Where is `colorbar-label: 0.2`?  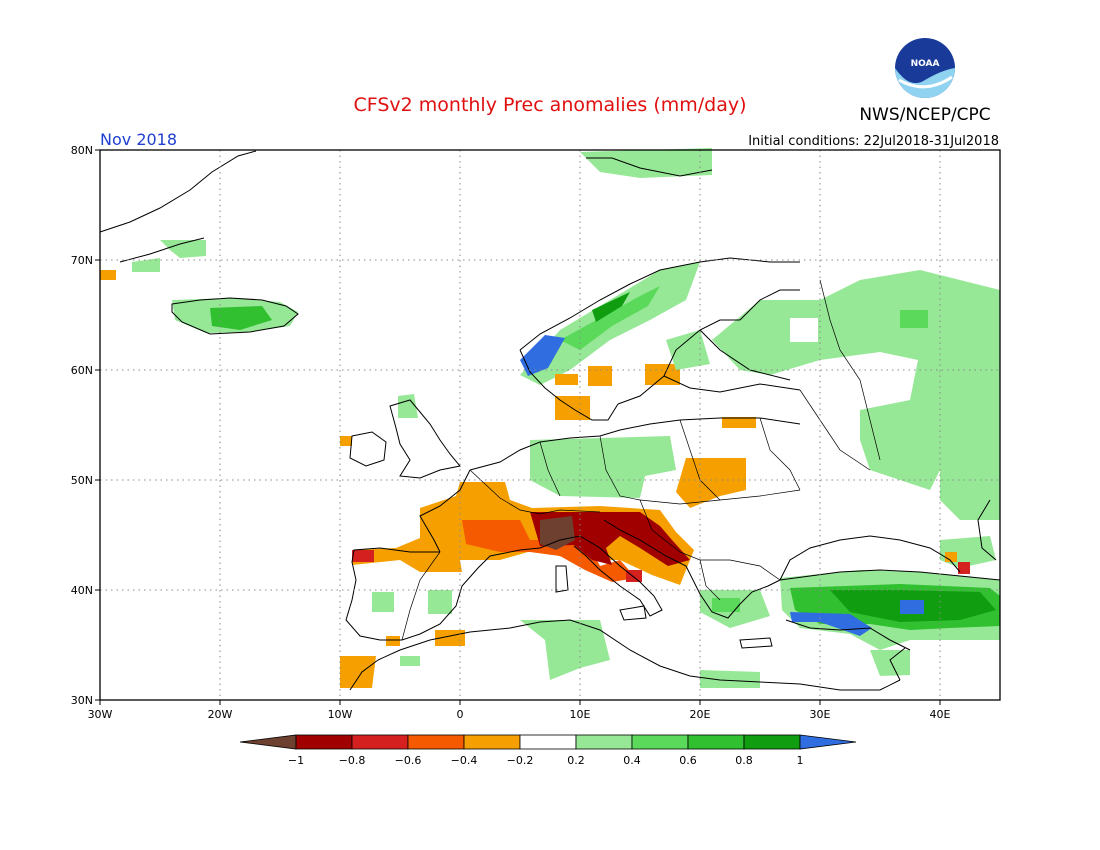 colorbar-label: 0.2 is located at coordinates (576, 760).